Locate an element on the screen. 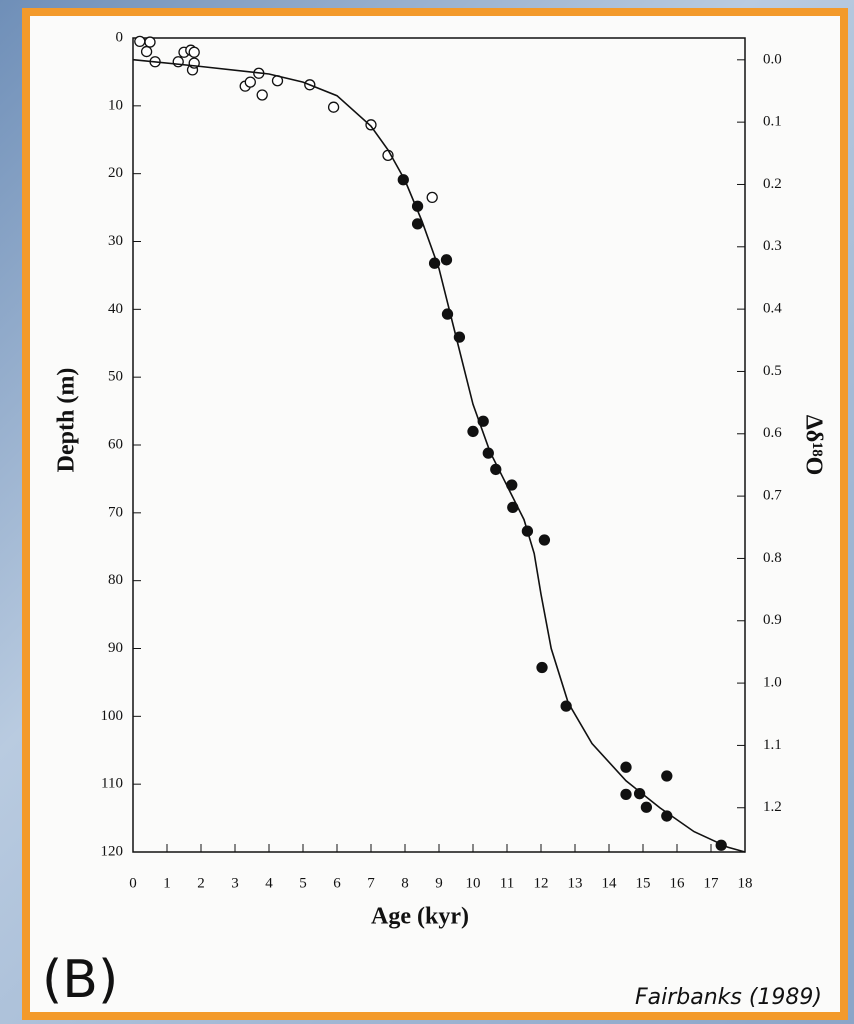 Image resolution: width=854 pixels, height=1024 pixels. x-tick-label: 16 is located at coordinates (678, 883).